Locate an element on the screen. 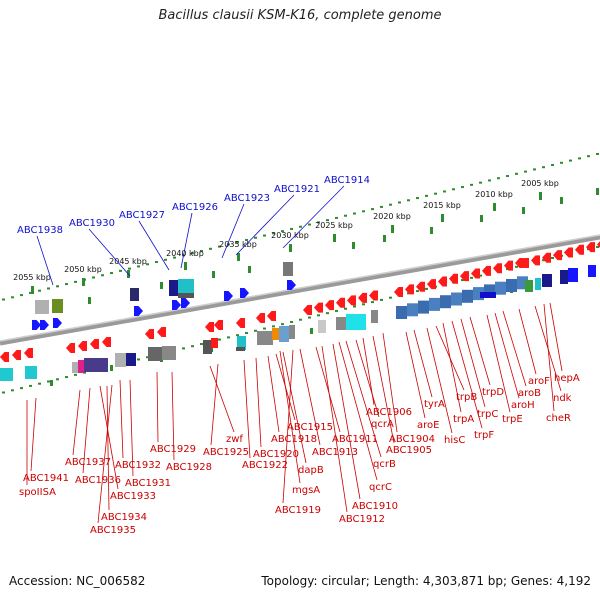  reverse-gene-label: ABC1918 is located at coordinates (294, 439).